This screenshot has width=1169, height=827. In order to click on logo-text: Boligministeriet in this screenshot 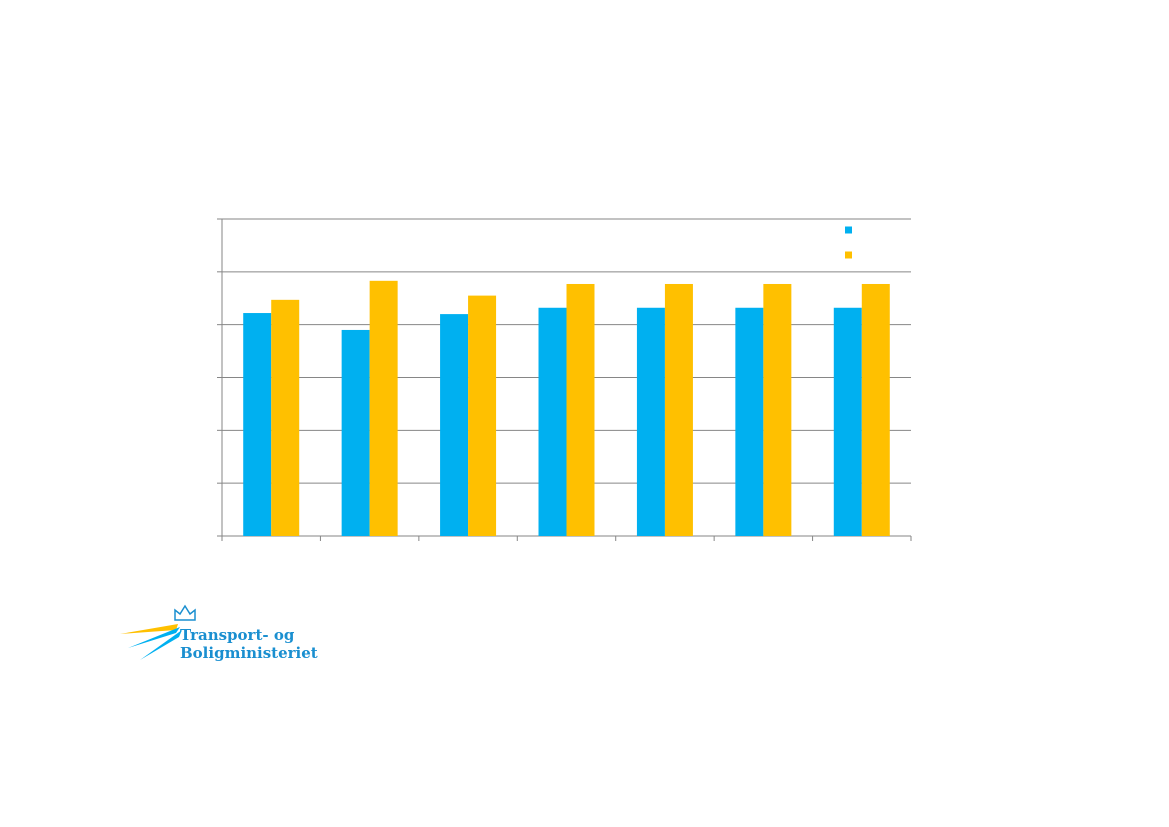, I will do `click(249, 653)`.